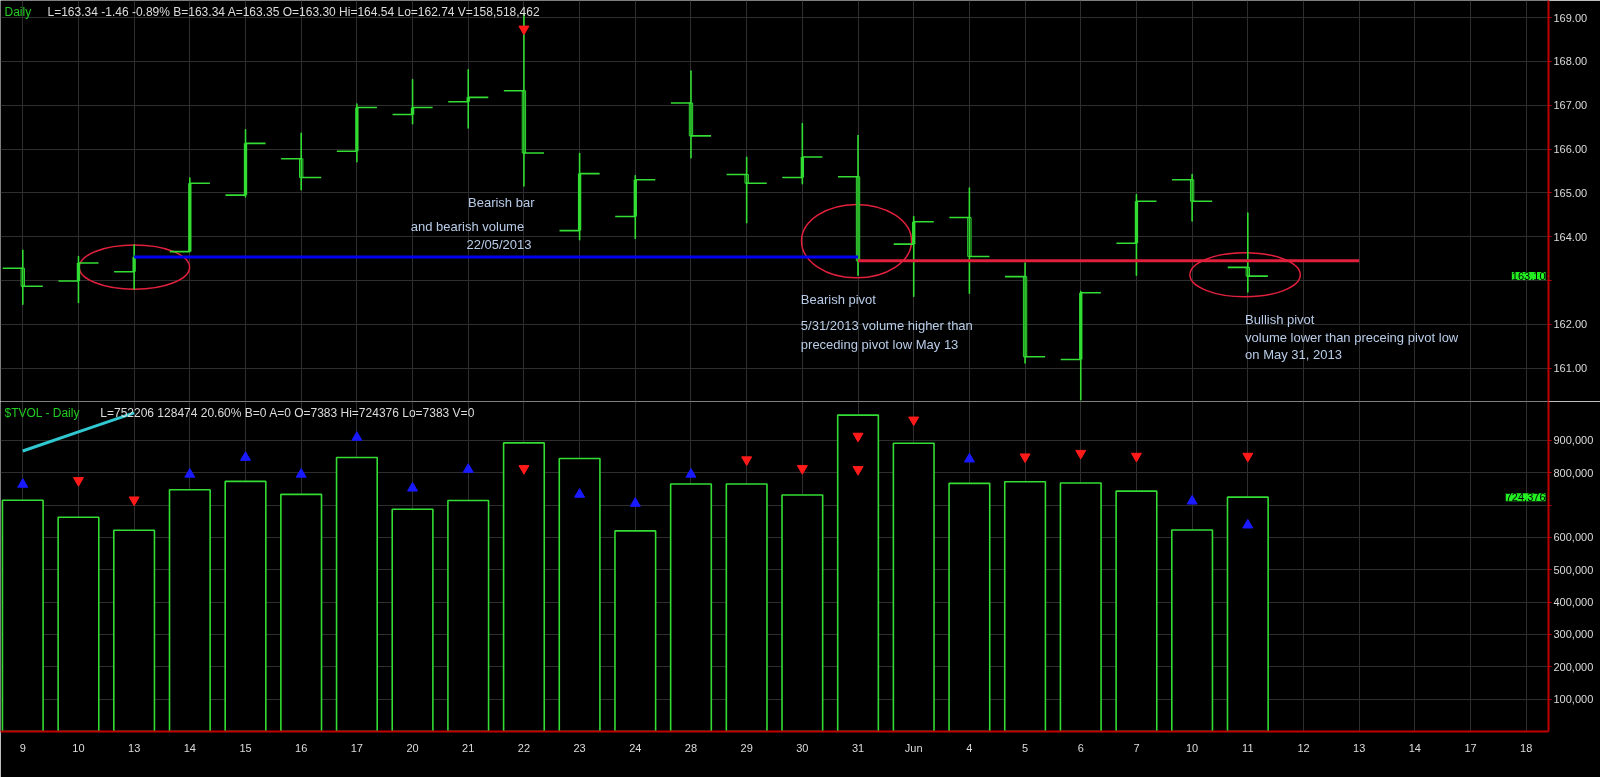 This screenshot has width=1600, height=777. I want to click on y-tick-label: 600,000, so click(1573, 537).